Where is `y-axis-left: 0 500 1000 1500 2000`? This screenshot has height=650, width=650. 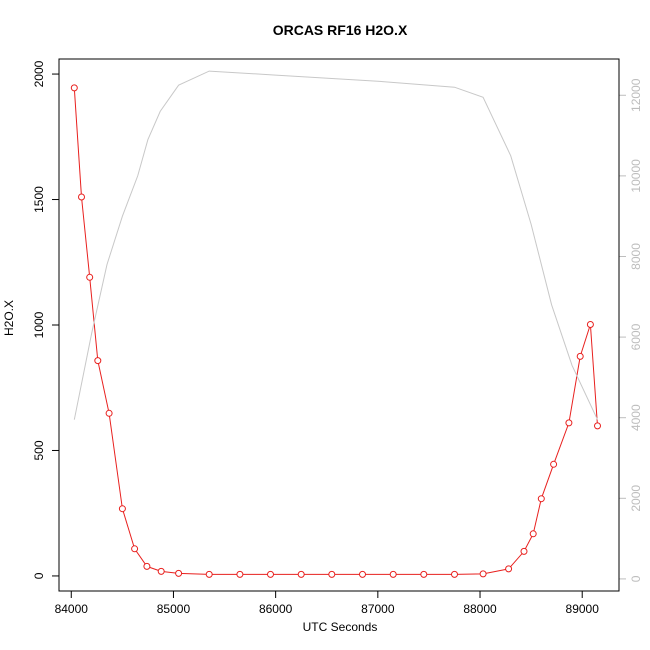 y-axis-left: 0 500 1000 1500 2000 is located at coordinates (45, 319).